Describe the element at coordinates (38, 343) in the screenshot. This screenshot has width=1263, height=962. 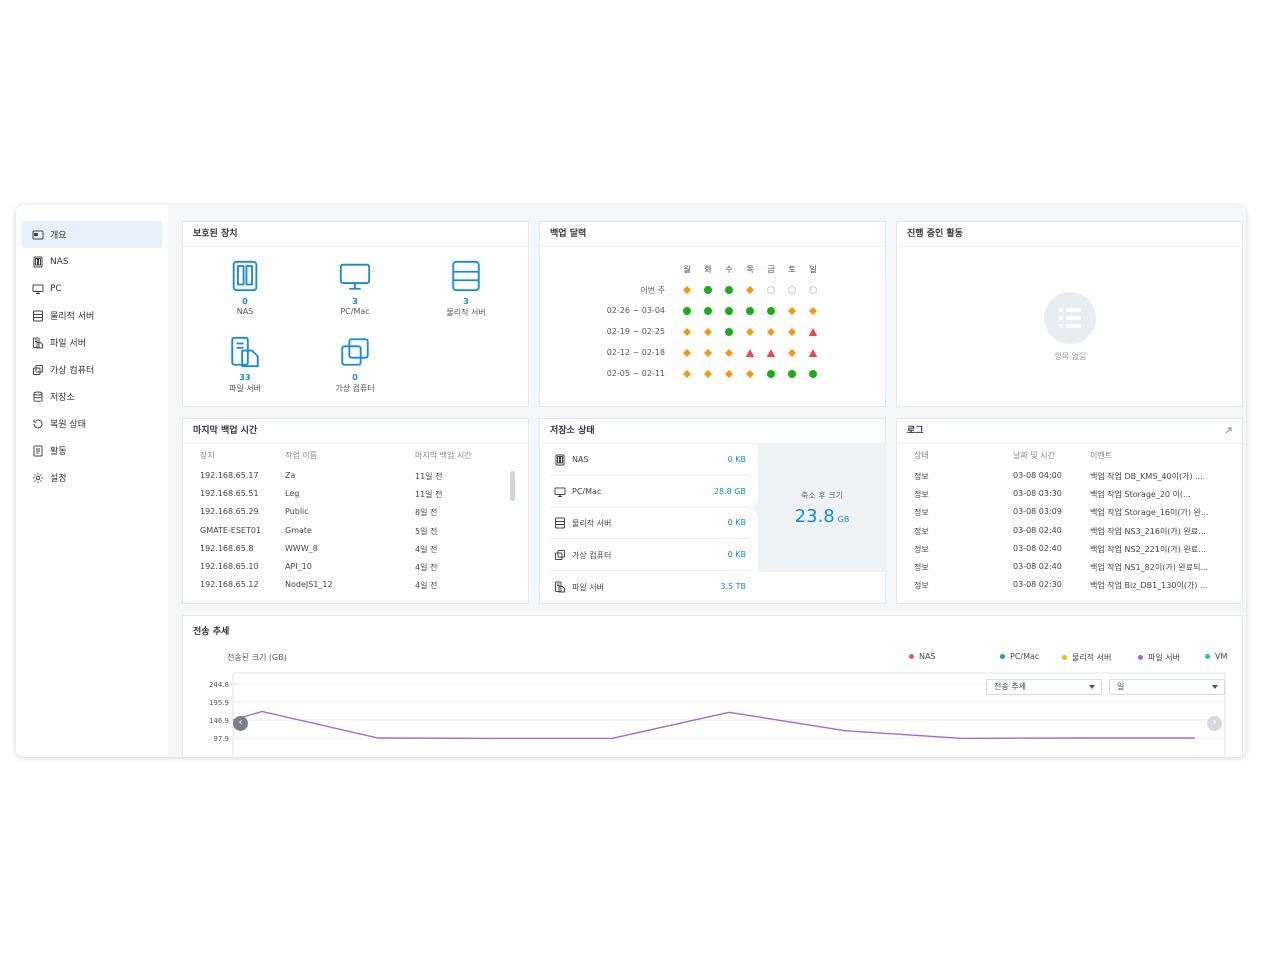
I see `file-server-icon` at that location.